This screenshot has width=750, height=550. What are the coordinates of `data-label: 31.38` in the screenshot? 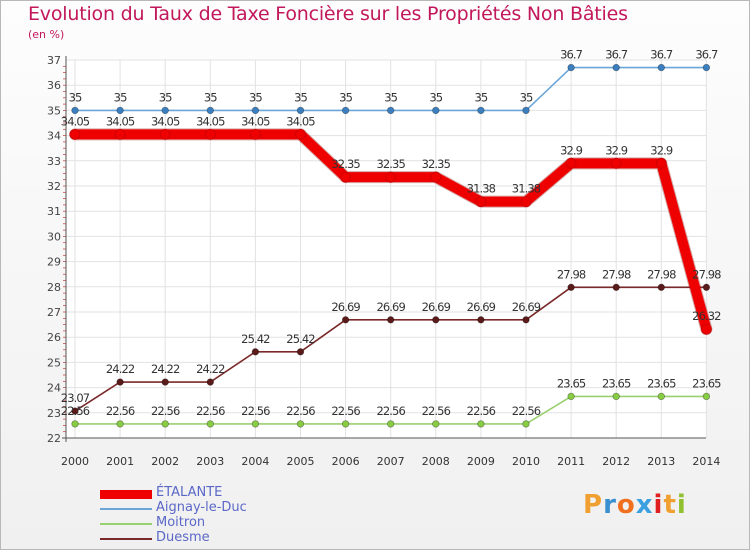 It's located at (481, 189).